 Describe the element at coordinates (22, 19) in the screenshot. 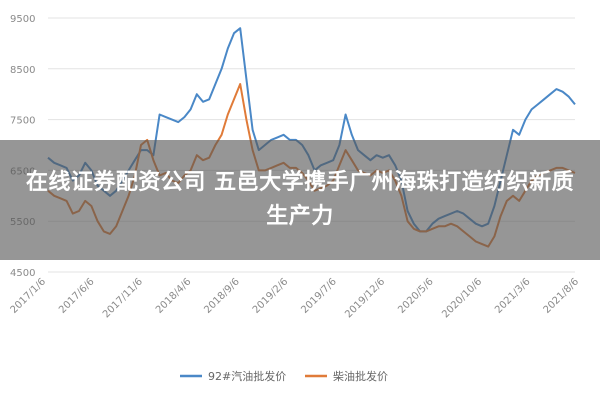

I see `y-tick-label: 9500` at that location.